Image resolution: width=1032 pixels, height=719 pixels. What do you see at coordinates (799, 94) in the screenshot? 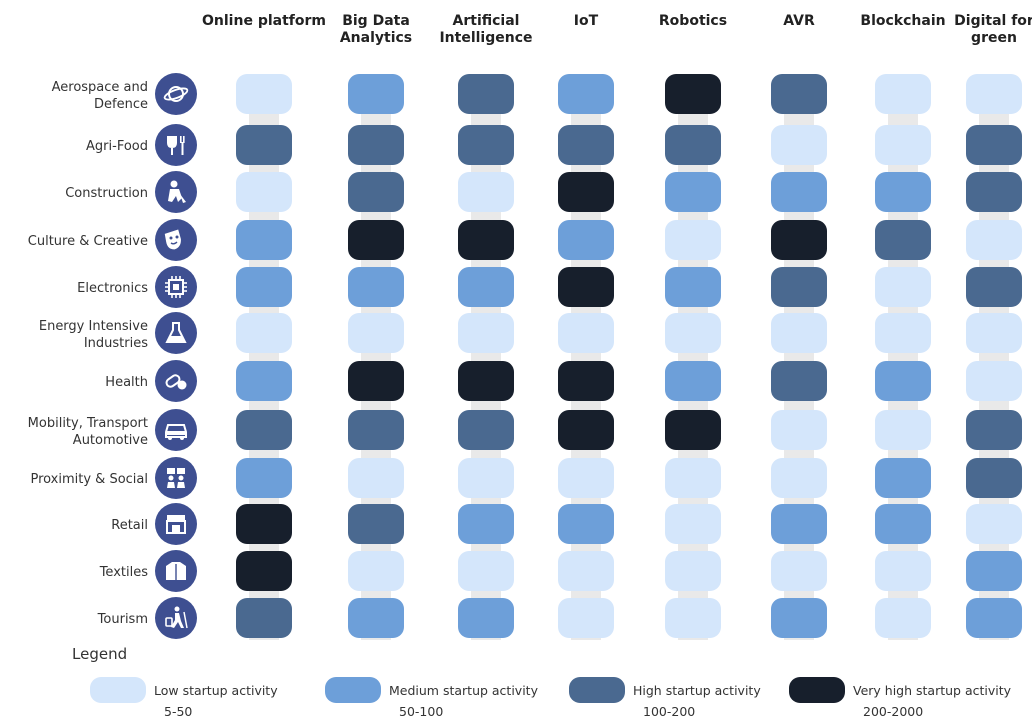
I see `cell-aerospace-and-defence-avr` at bounding box center [799, 94].